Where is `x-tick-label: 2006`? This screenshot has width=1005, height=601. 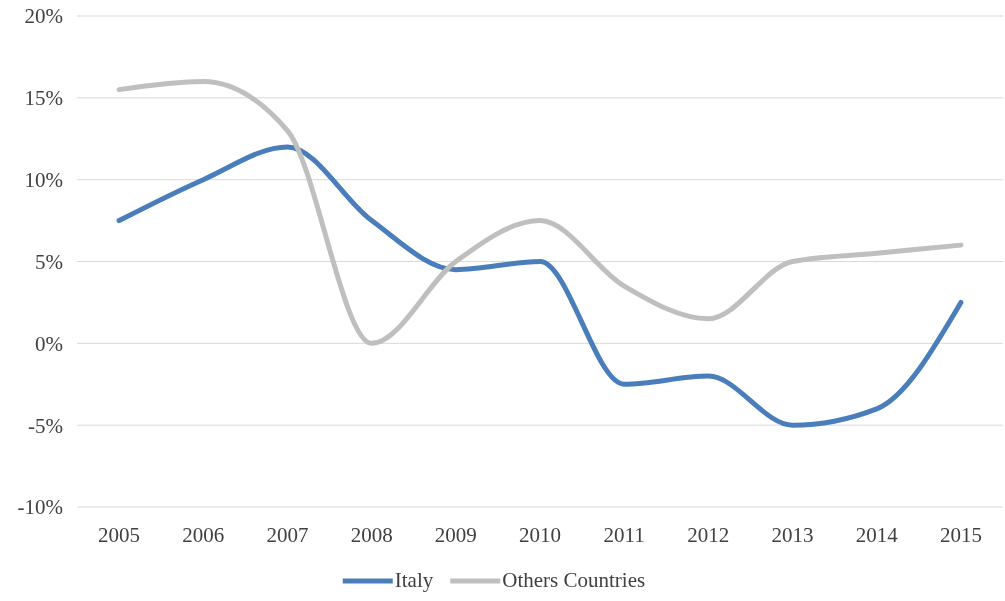 x-tick-label: 2006 is located at coordinates (203, 535).